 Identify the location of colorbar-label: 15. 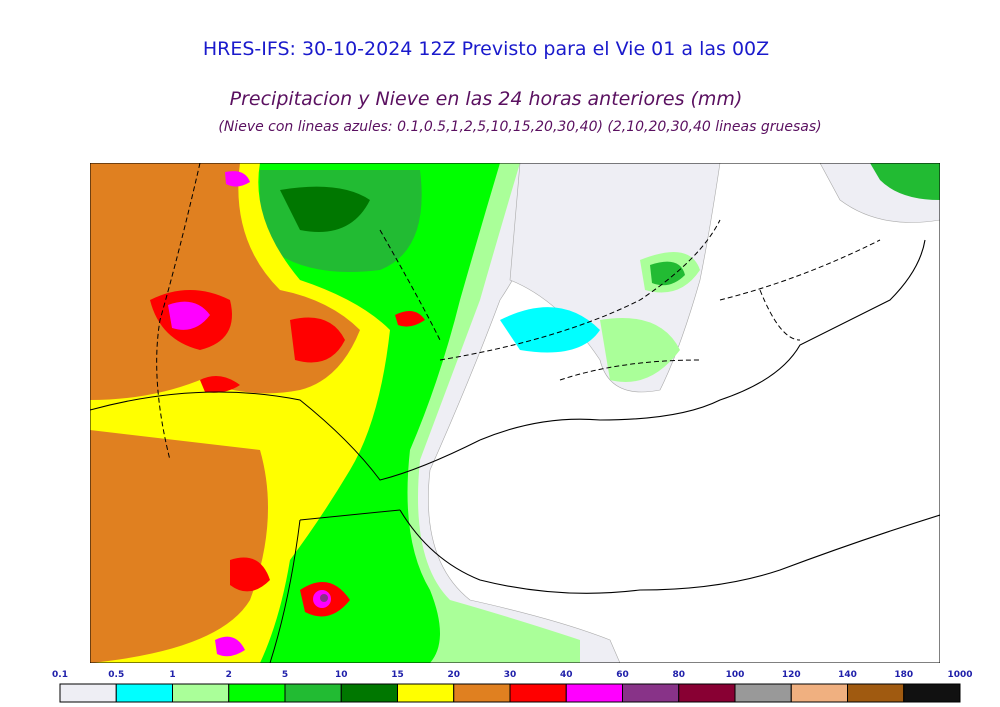
(397, 675).